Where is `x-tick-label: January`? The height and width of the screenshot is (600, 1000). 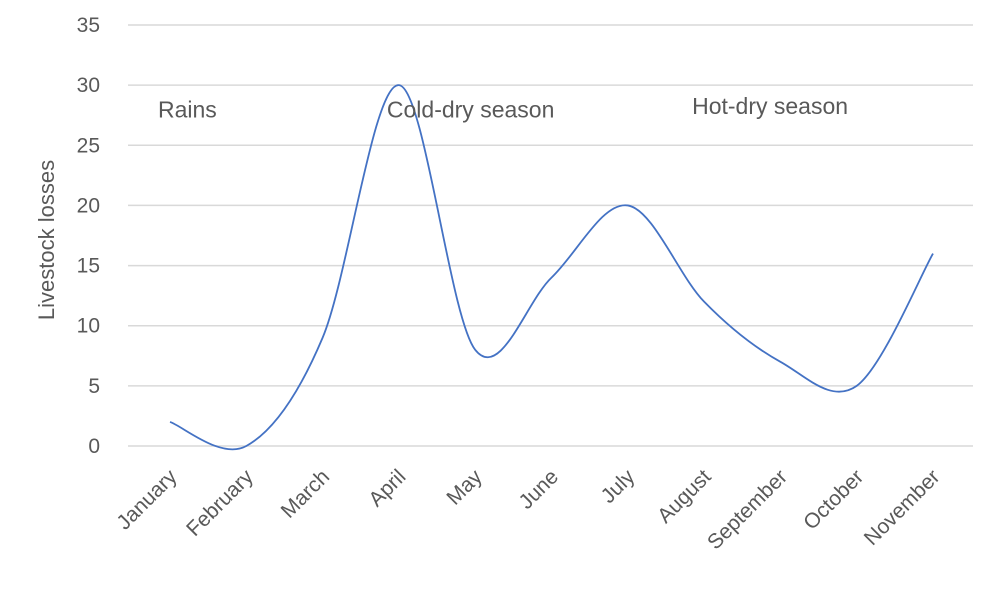 x-tick-label: January is located at coordinates (146, 499).